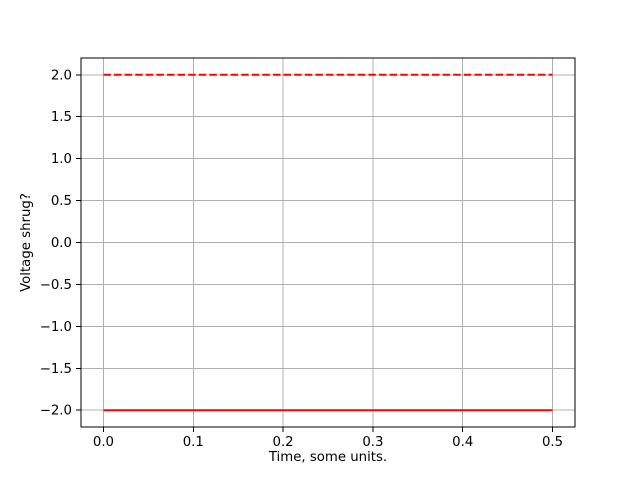 The width and height of the screenshot is (640, 480). Describe the element at coordinates (61, 159) in the screenshot. I see `y-tick-label: 1.0` at that location.